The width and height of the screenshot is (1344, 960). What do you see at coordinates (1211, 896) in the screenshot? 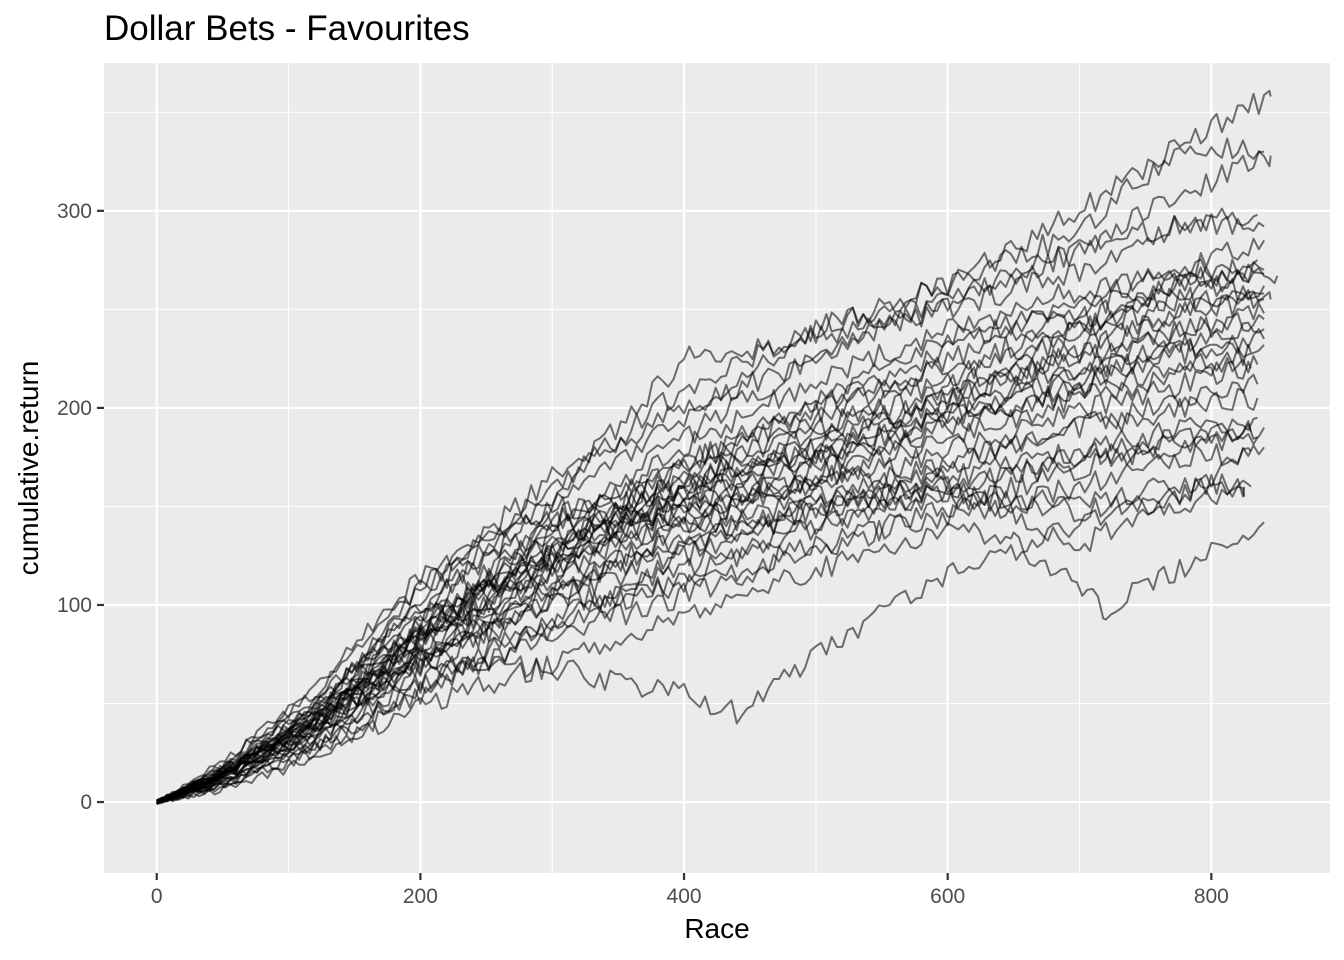
I see `x-tick-label: 800` at bounding box center [1211, 896].